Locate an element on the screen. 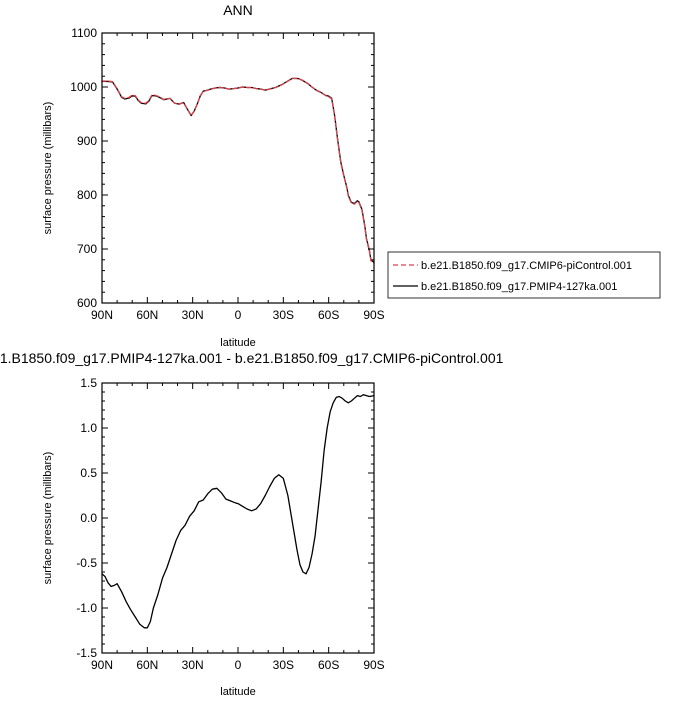 Image resolution: width=700 pixels, height=705 pixels. top-xtick-label: 90S is located at coordinates (373, 315).